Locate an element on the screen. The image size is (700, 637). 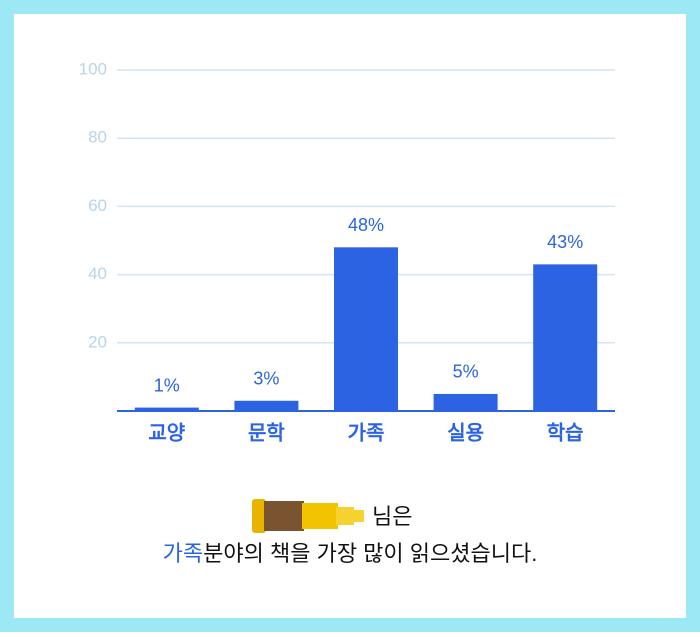
value-label: 5% is located at coordinates (466, 372).